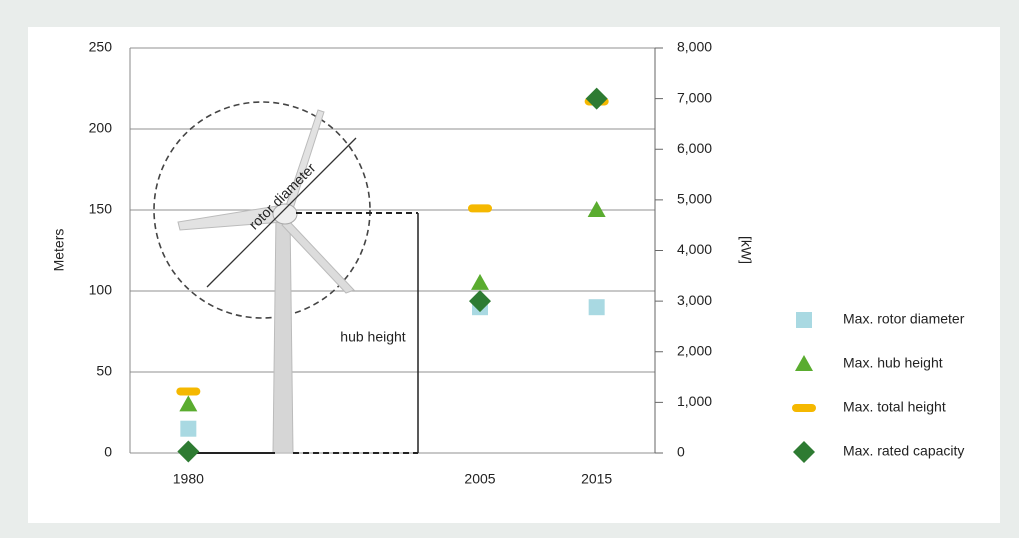  I want to click on y2-tick-label: 0, so click(681, 452).